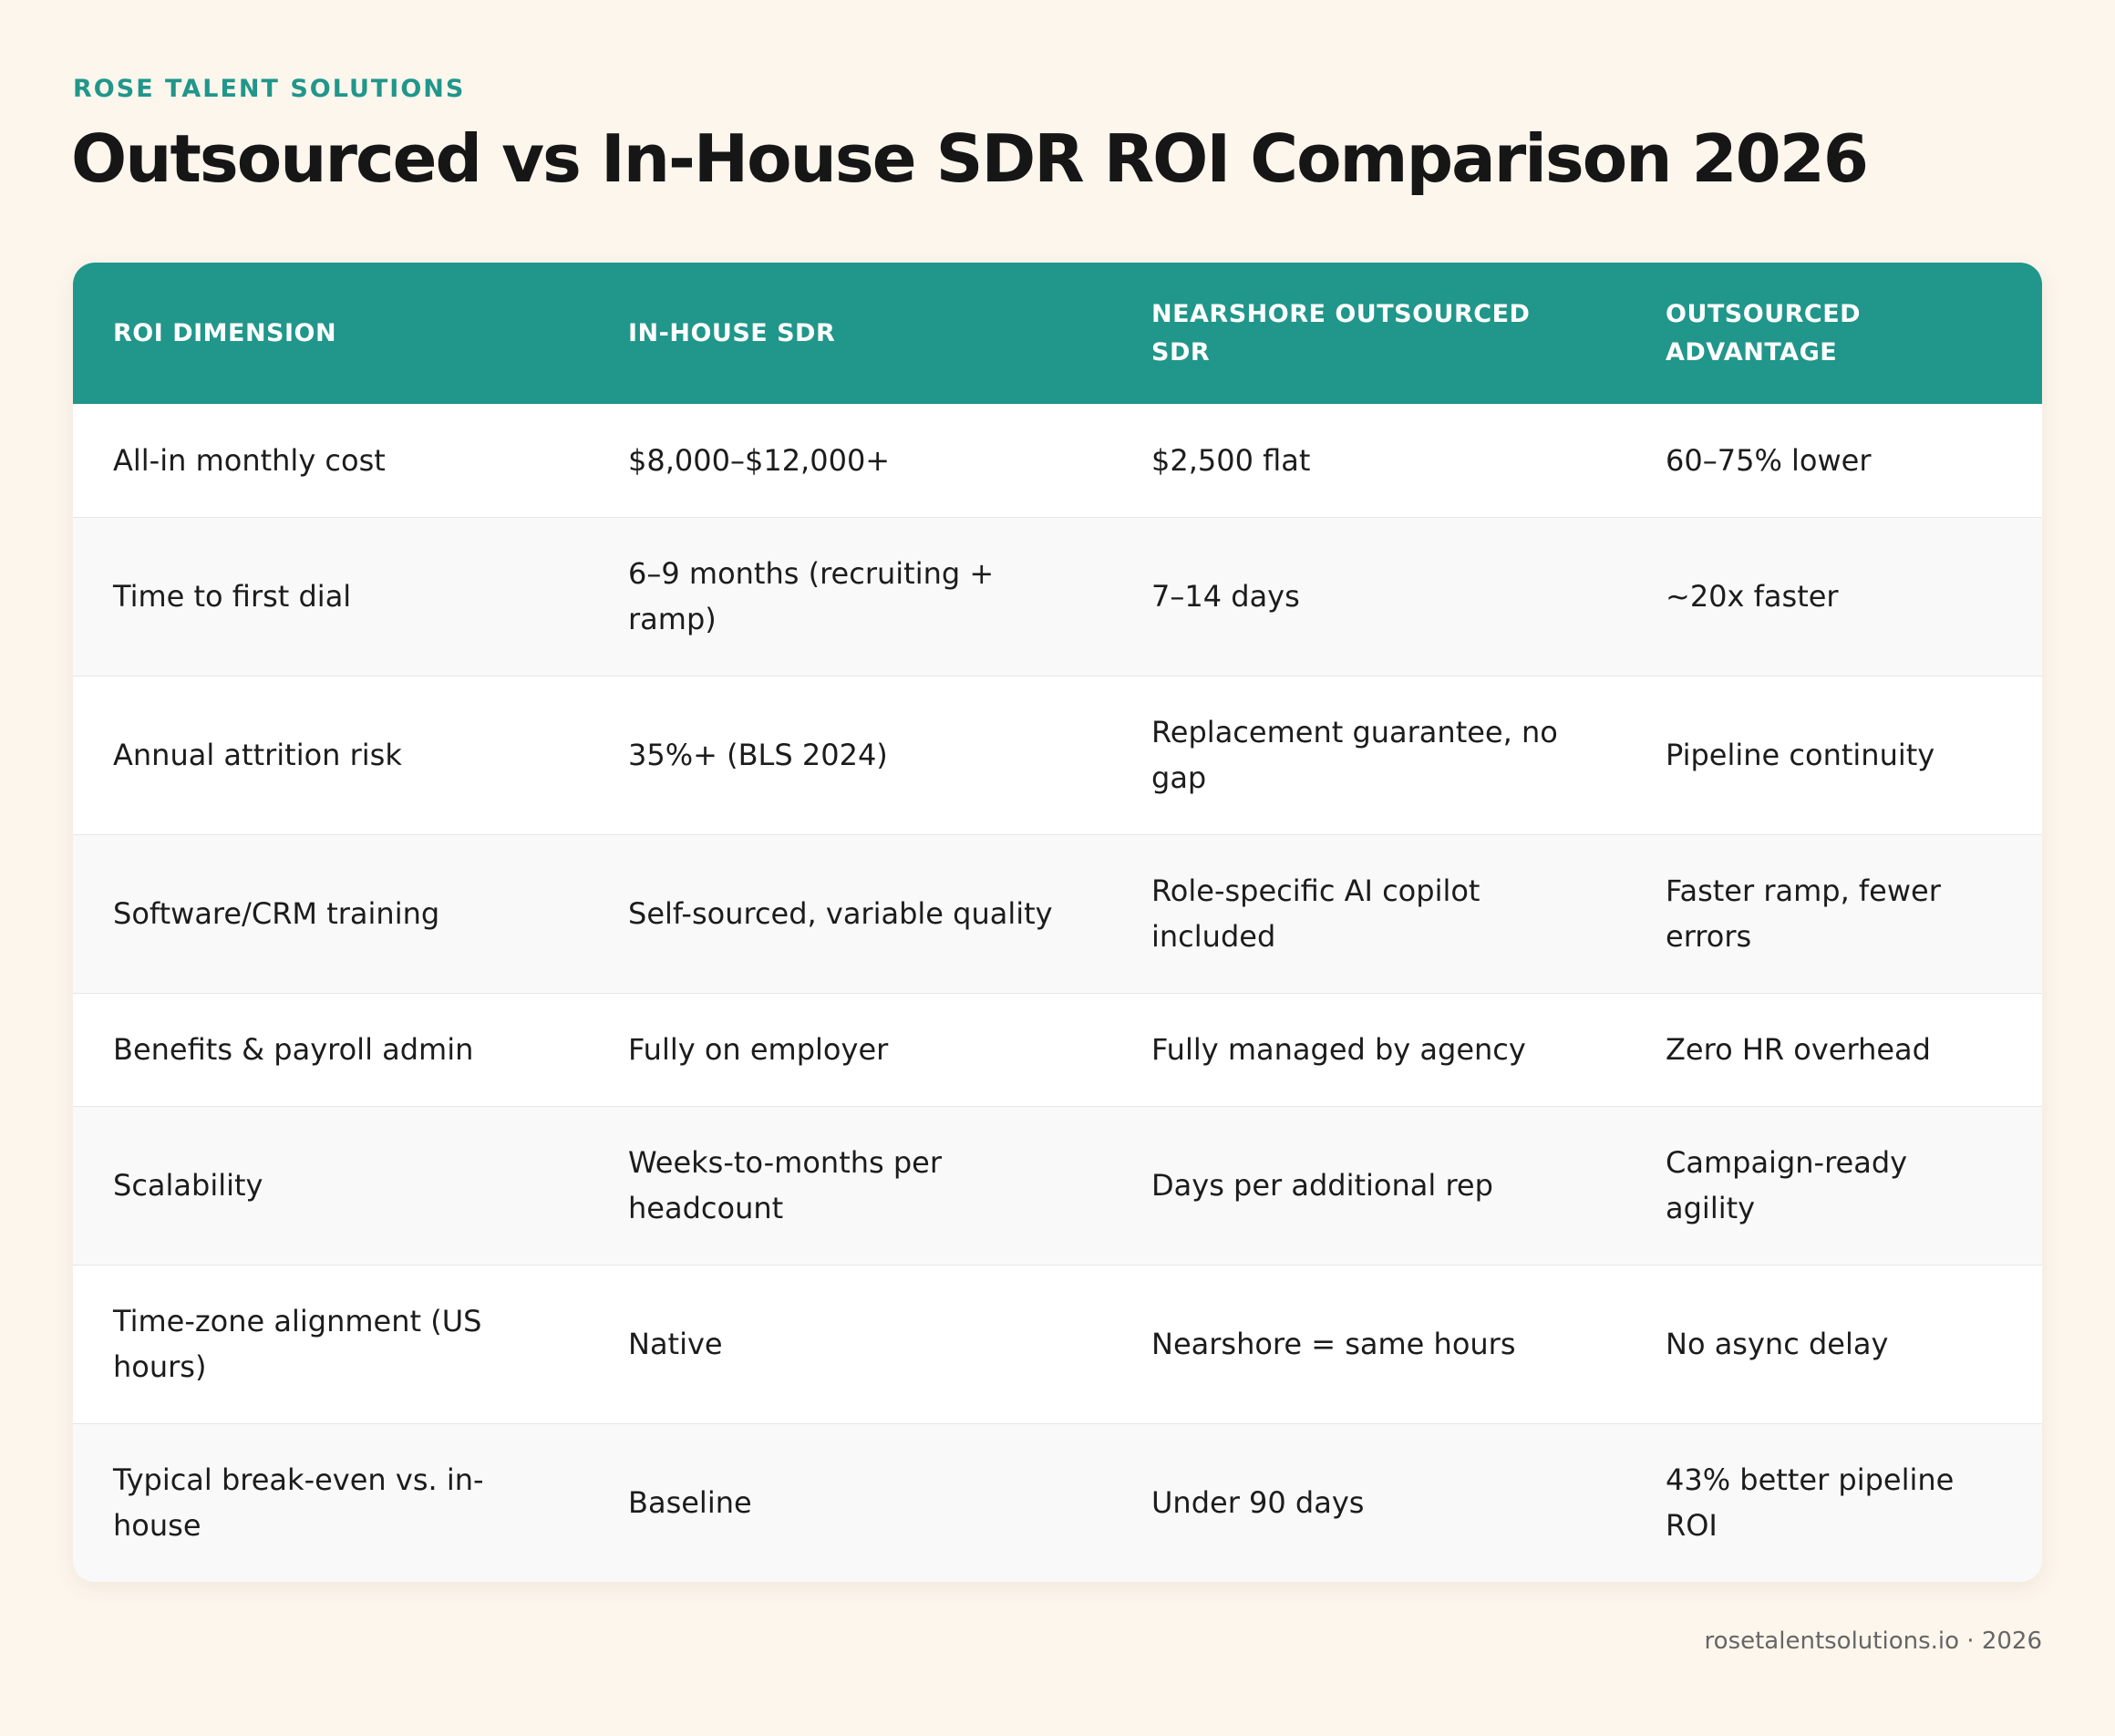  I want to click on cell-roi-dimension: Time-zone alignment (US hours), so click(330, 1343).